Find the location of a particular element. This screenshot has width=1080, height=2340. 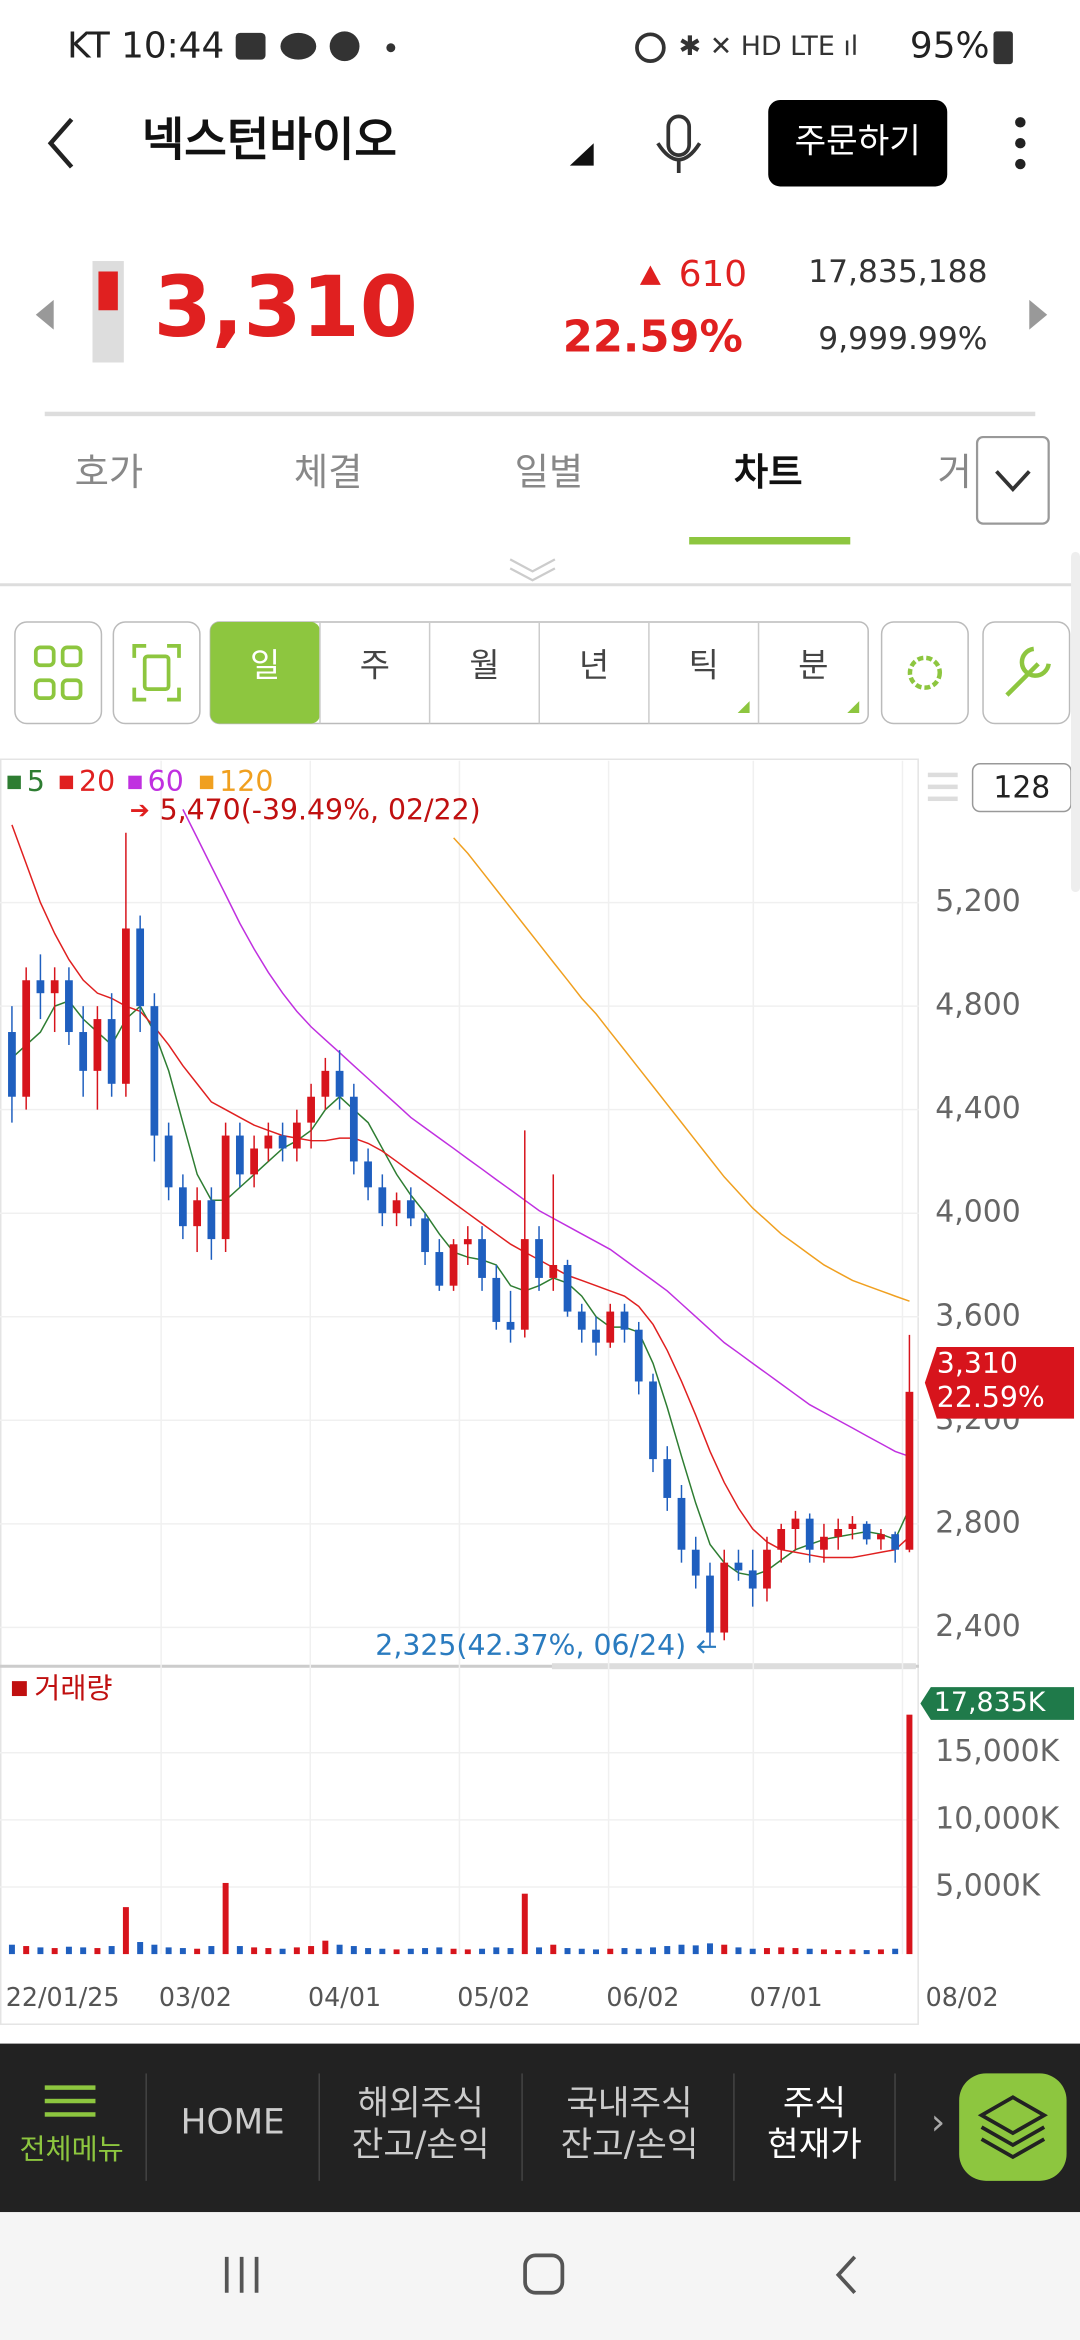

svg-text: ✱ ✕ HD LTE ıl is located at coordinates (769, 46).